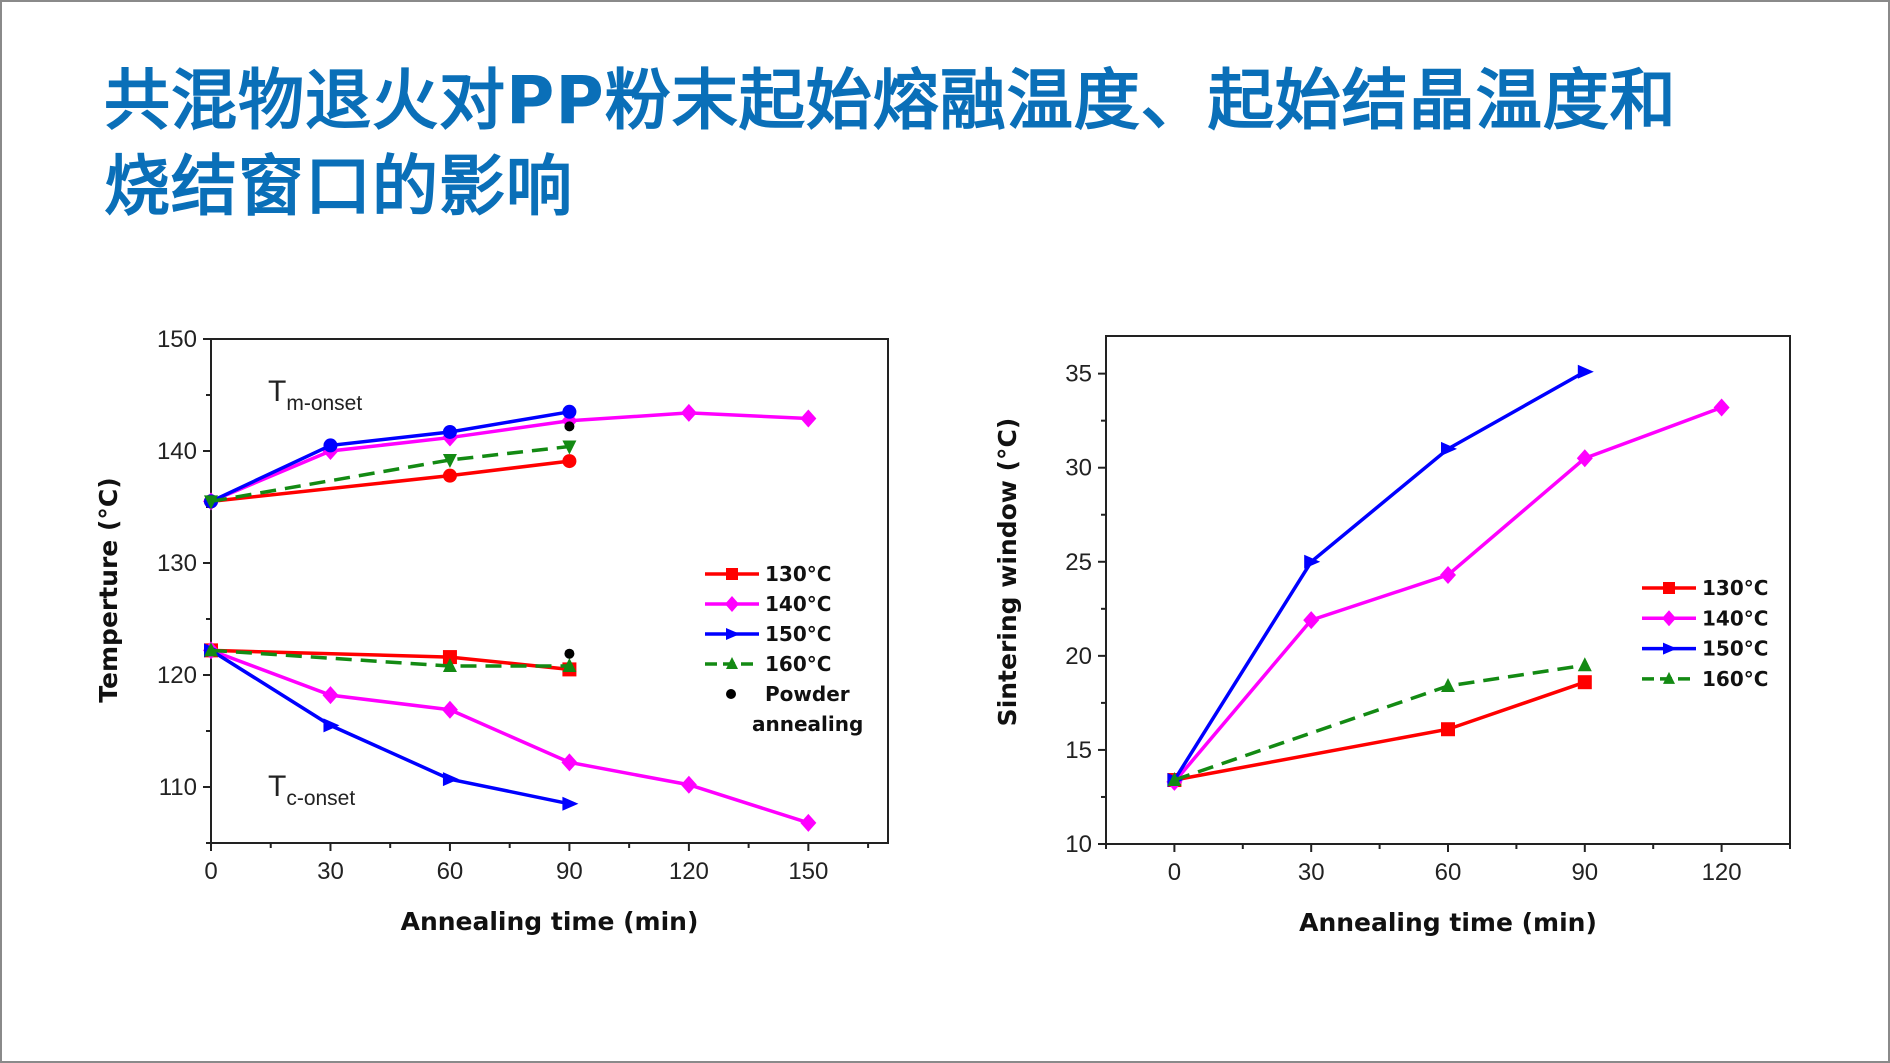 The height and width of the screenshot is (1063, 1890). What do you see at coordinates (1007, 572) in the screenshot?
I see `y-axis-label: Sintering window (°C)` at bounding box center [1007, 572].